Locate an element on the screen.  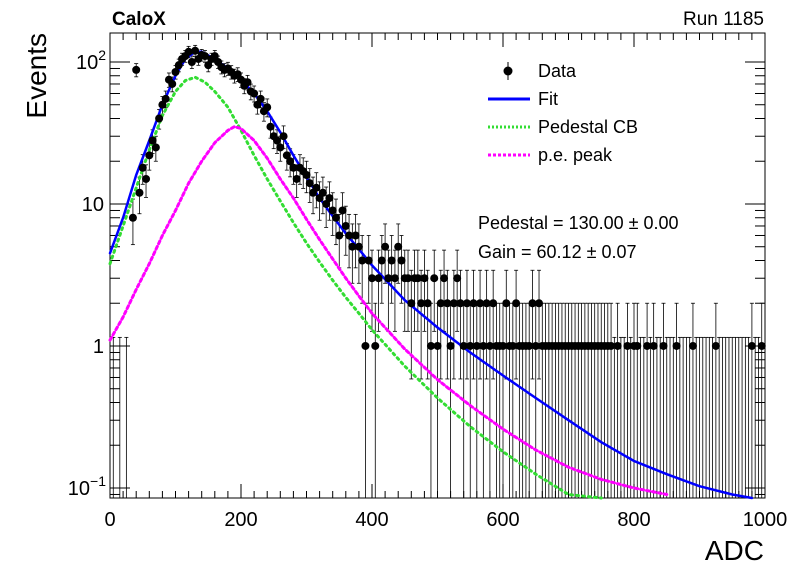
legend-label: Pedestal CB is located at coordinates (588, 127).